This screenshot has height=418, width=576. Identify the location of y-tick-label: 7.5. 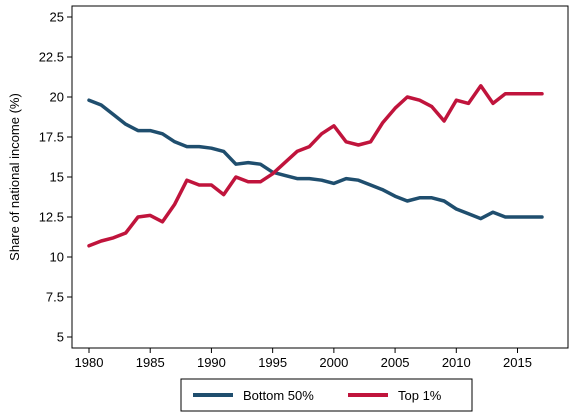
(55, 297).